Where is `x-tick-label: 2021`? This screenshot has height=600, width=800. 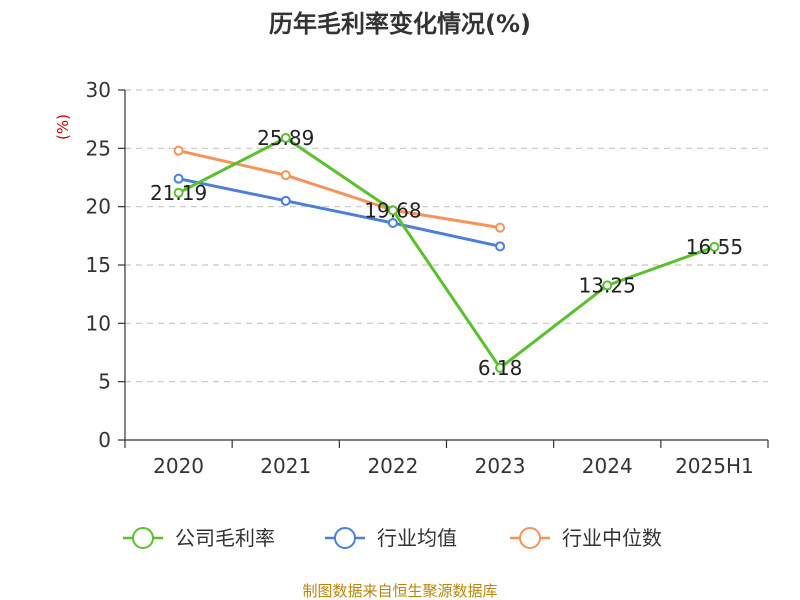 x-tick-label: 2021 is located at coordinates (285, 466).